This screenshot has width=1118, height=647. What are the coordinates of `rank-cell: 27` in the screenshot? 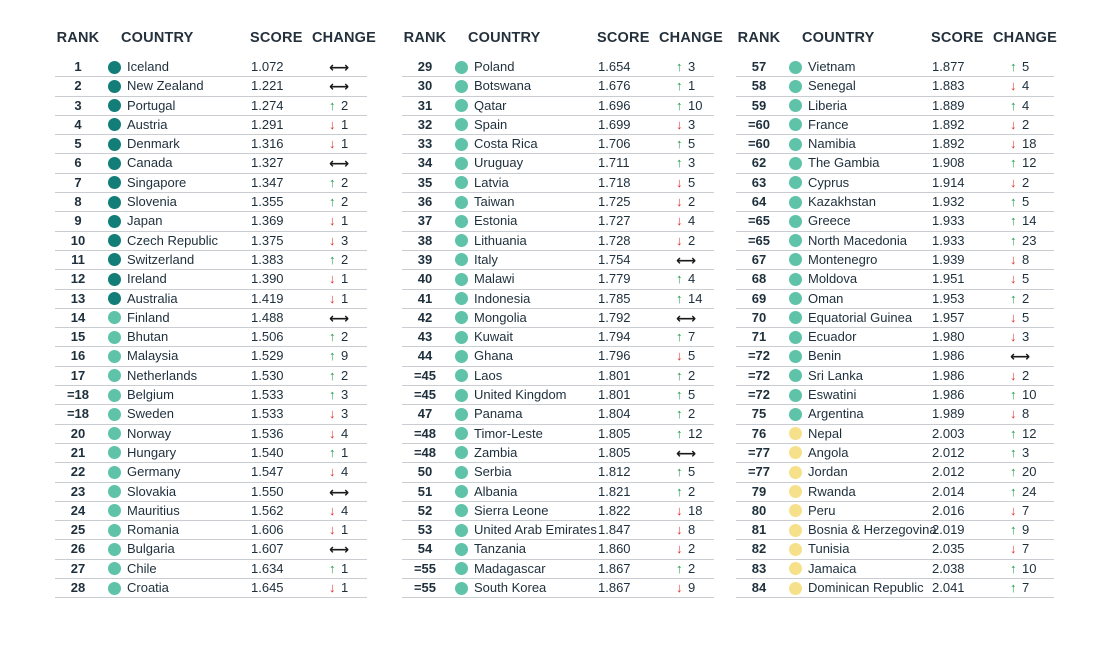 It's located at (78, 568).